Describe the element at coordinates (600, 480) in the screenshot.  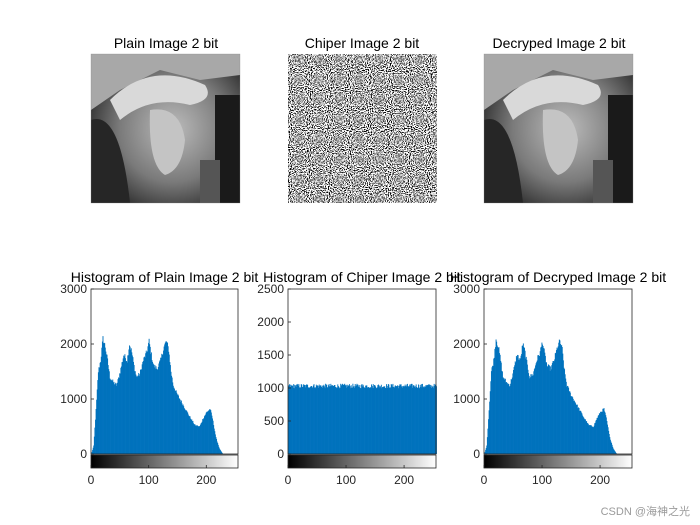
I see `x-tick-label: 200` at that location.